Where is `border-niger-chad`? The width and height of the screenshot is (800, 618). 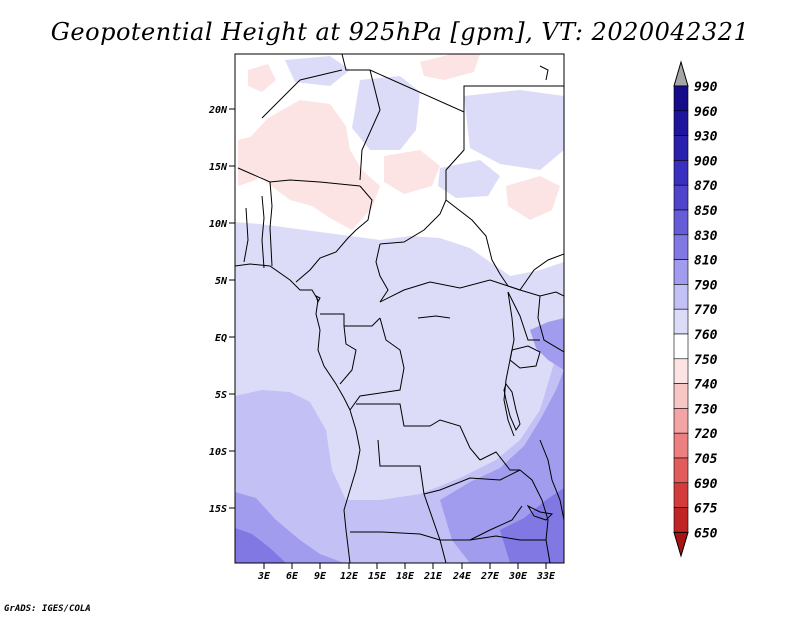
border-niger-chad is located at coordinates (321, 75).